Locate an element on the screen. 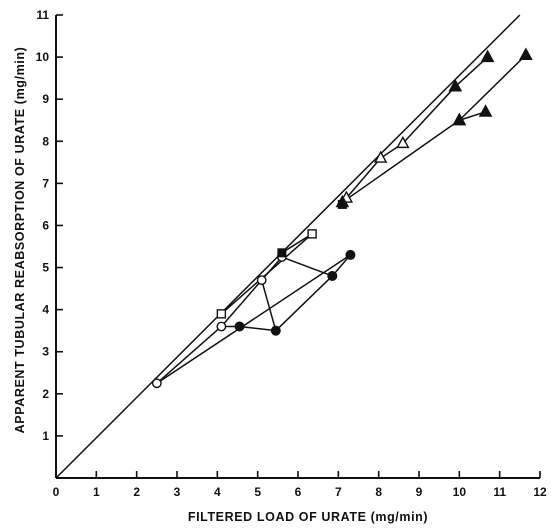  x-axis-title: FILTERED LOAD OF URATE (mg/min) is located at coordinates (308, 517).